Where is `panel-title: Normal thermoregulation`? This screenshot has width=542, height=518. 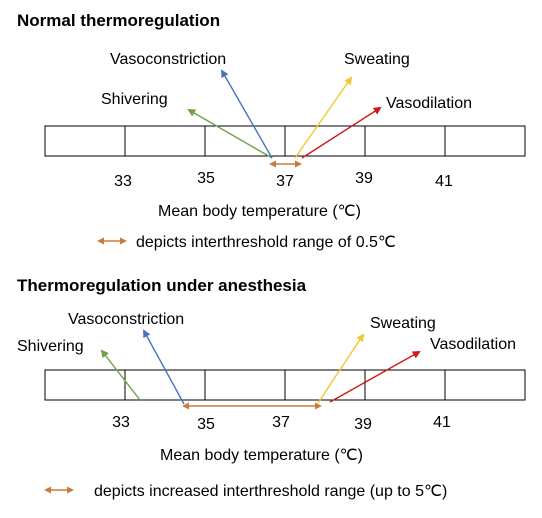 panel-title: Normal thermoregulation is located at coordinates (118, 20).